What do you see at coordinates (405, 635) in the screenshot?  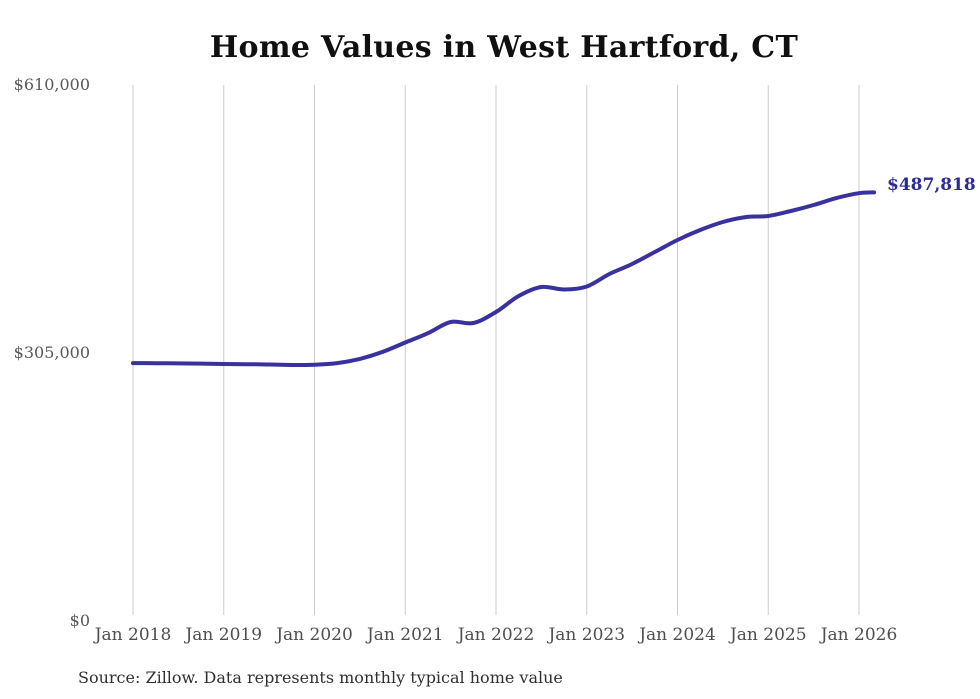 I see `x-tick-label: Jan 2021` at bounding box center [405, 635].